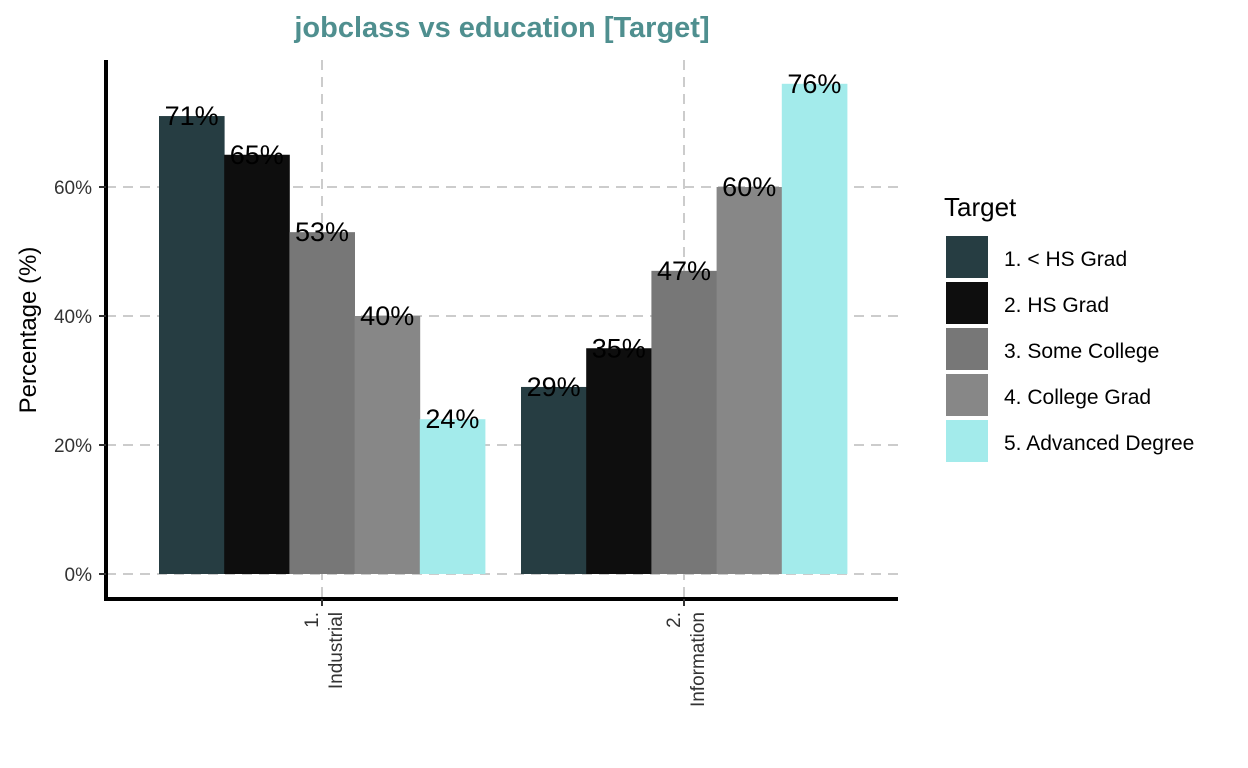 The height and width of the screenshot is (768, 1248). Describe the element at coordinates (814, 84) in the screenshot. I see `bar-value-label: 76%` at that location.